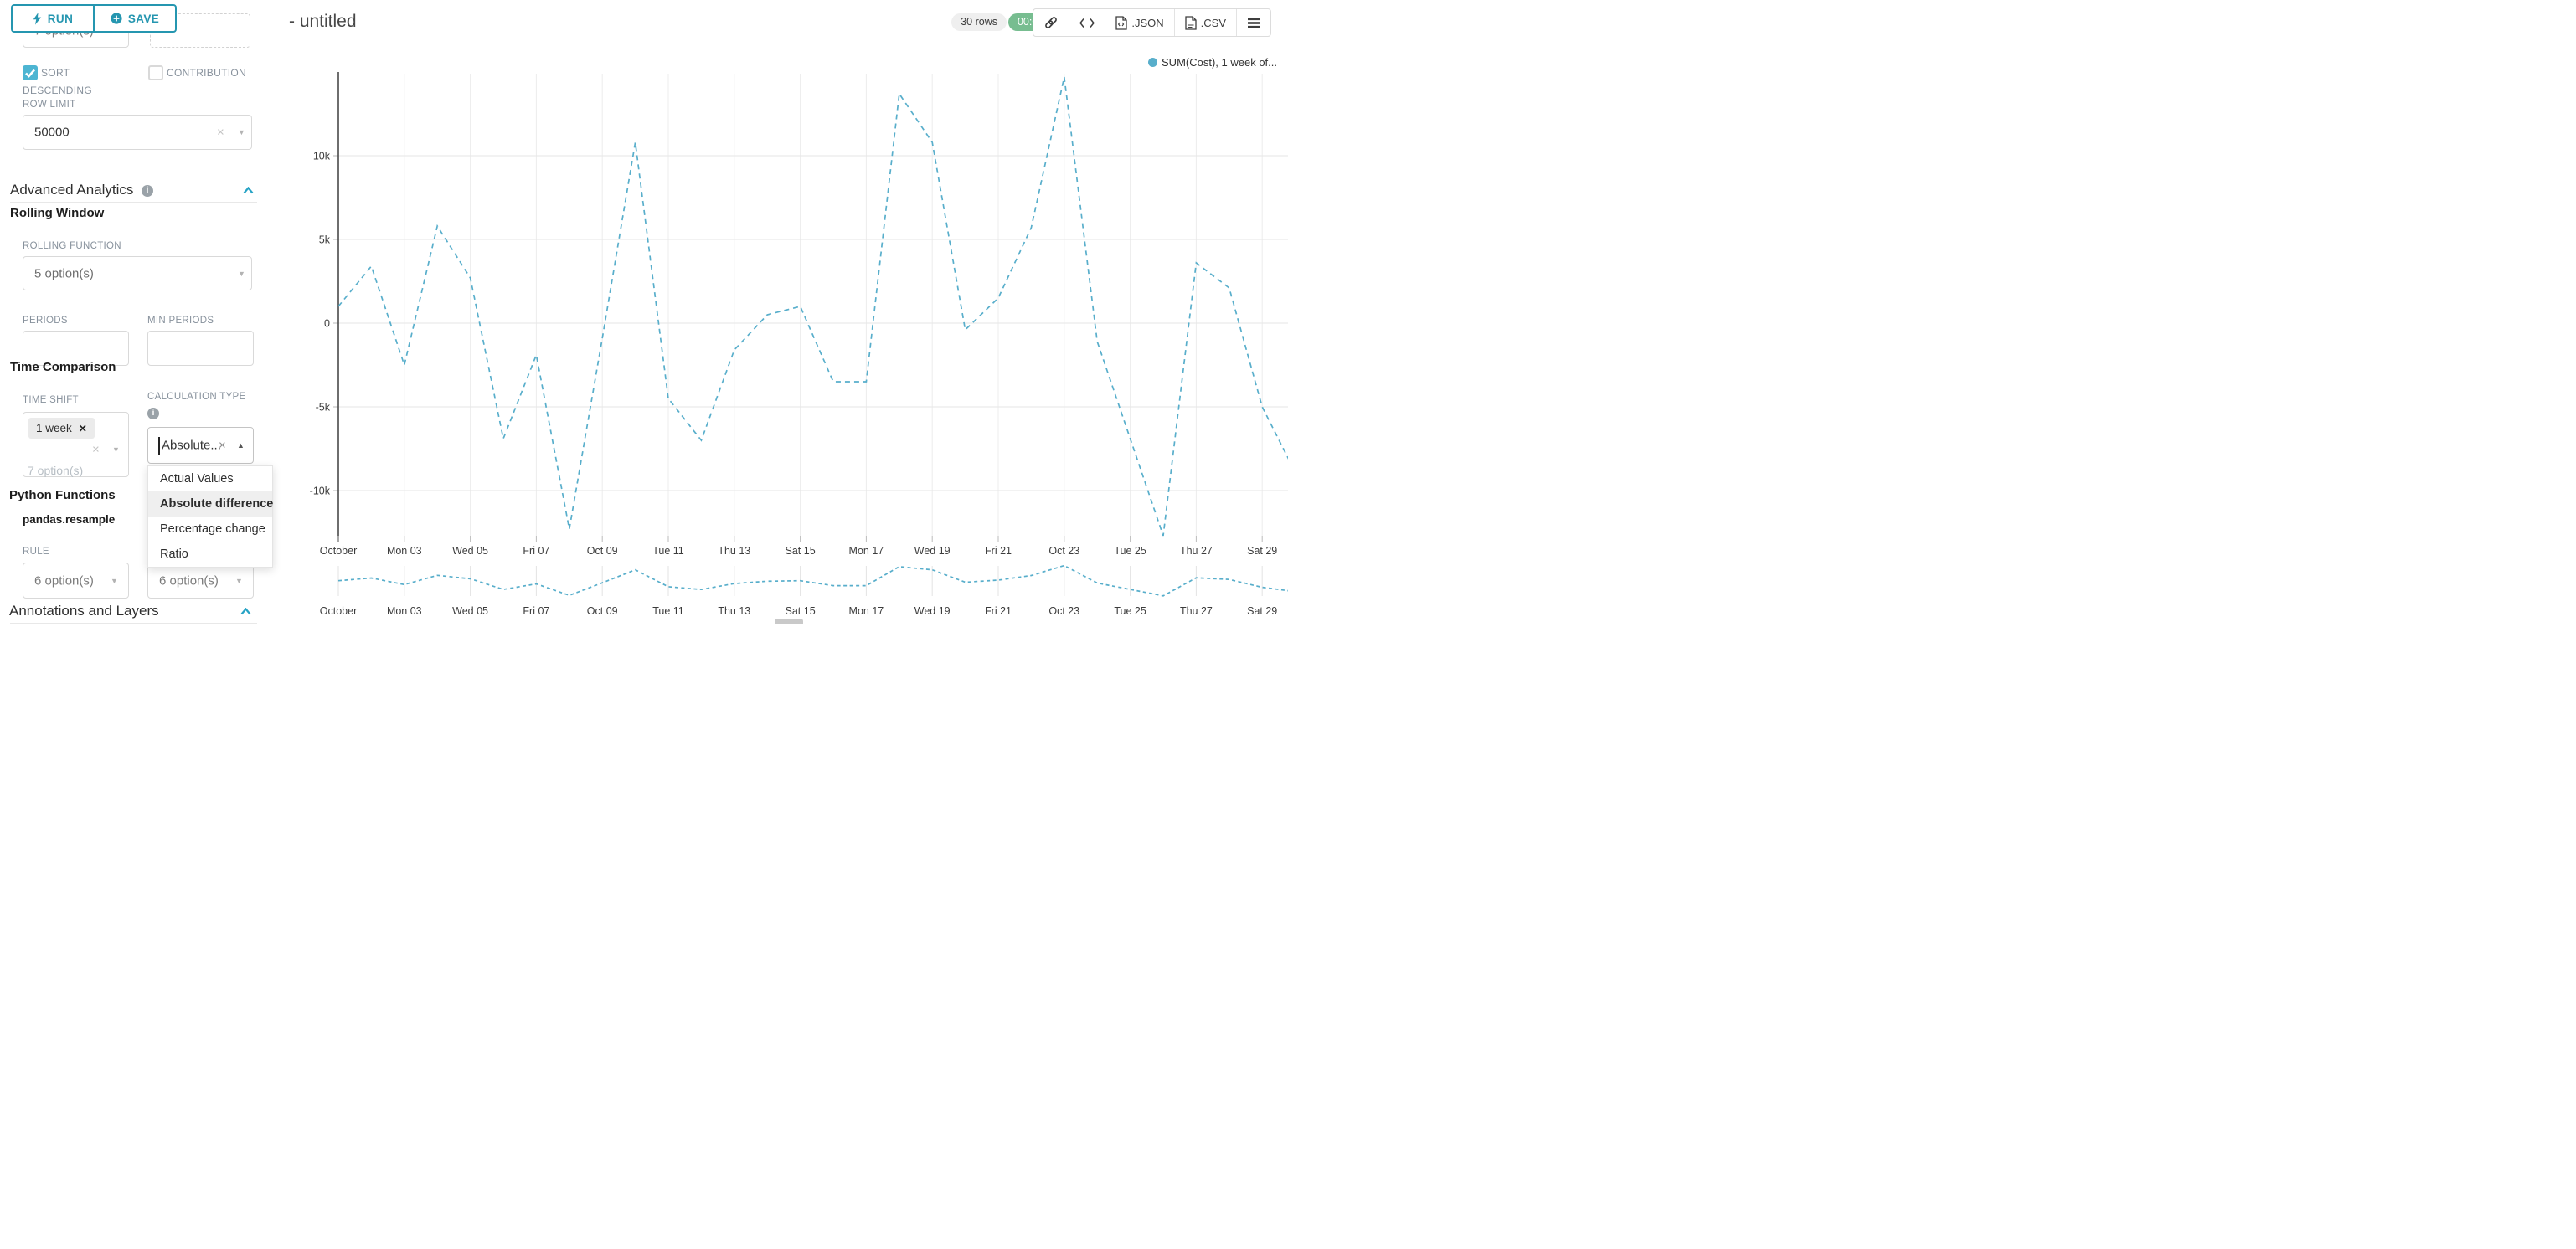 Image resolution: width=2576 pixels, height=1249 pixels. I want to click on remove-tag-icon: ✕, so click(82, 428).